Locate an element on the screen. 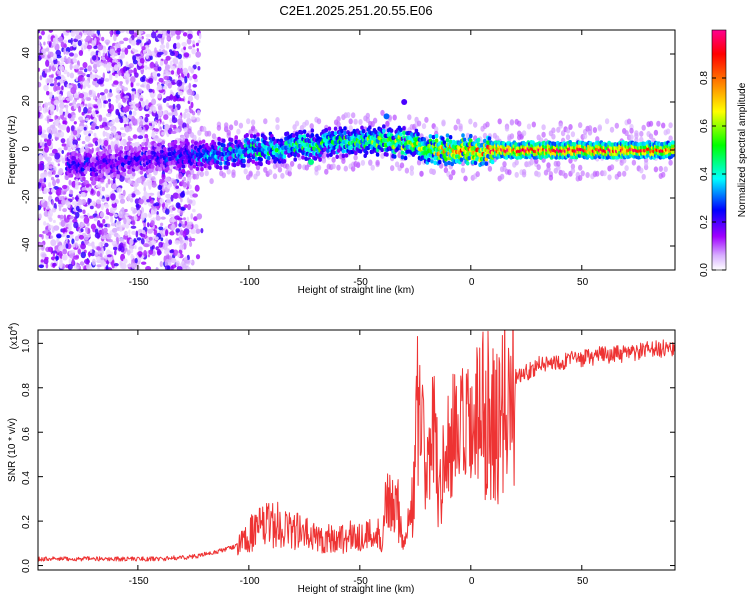 This screenshot has width=750, height=600. heatmap-blob is located at coordinates (404, 102).